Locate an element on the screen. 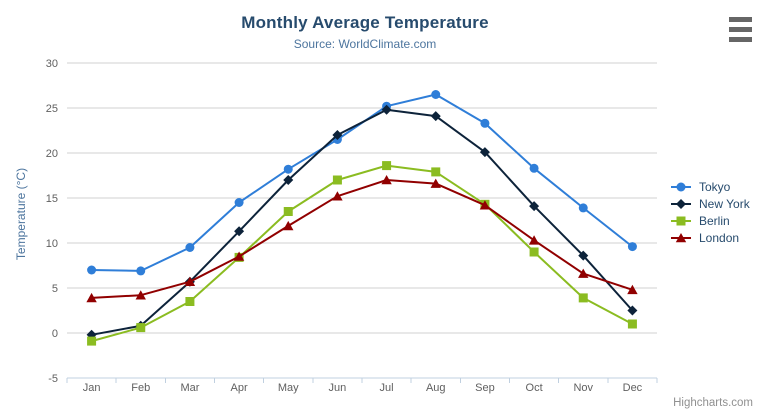  legend-item-label: Tokyo is located at coordinates (715, 186).